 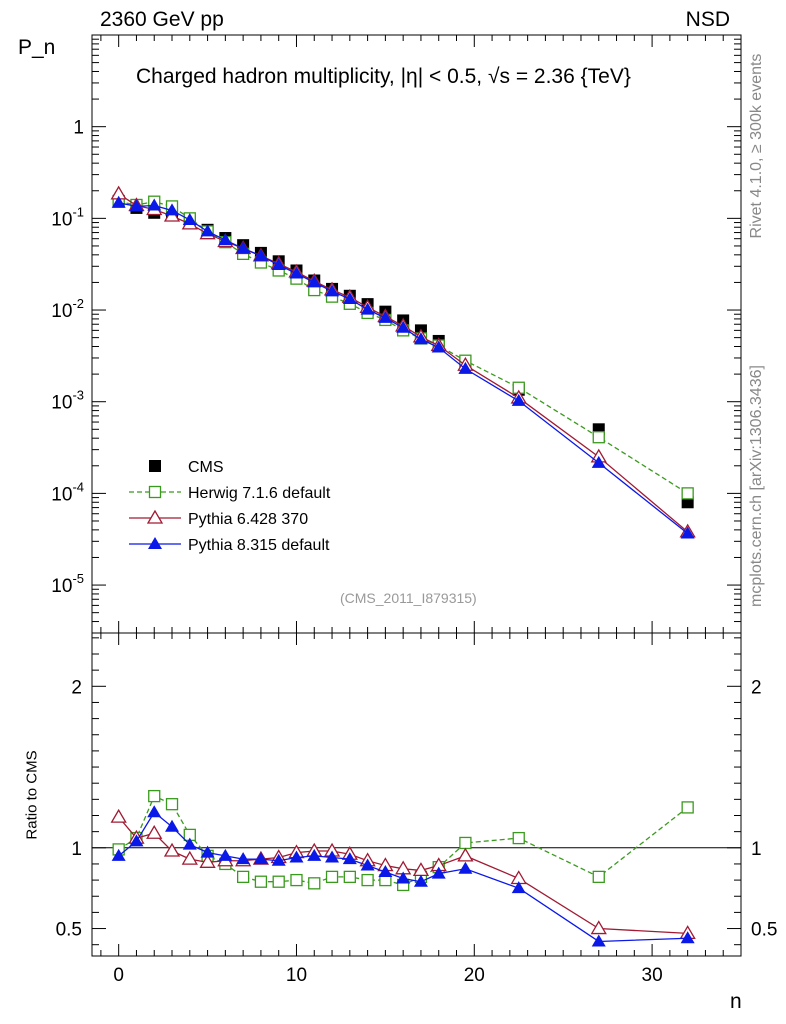 What do you see at coordinates (67, 584) in the screenshot?
I see `y-tick-label: 10⁻⁵` at bounding box center [67, 584].